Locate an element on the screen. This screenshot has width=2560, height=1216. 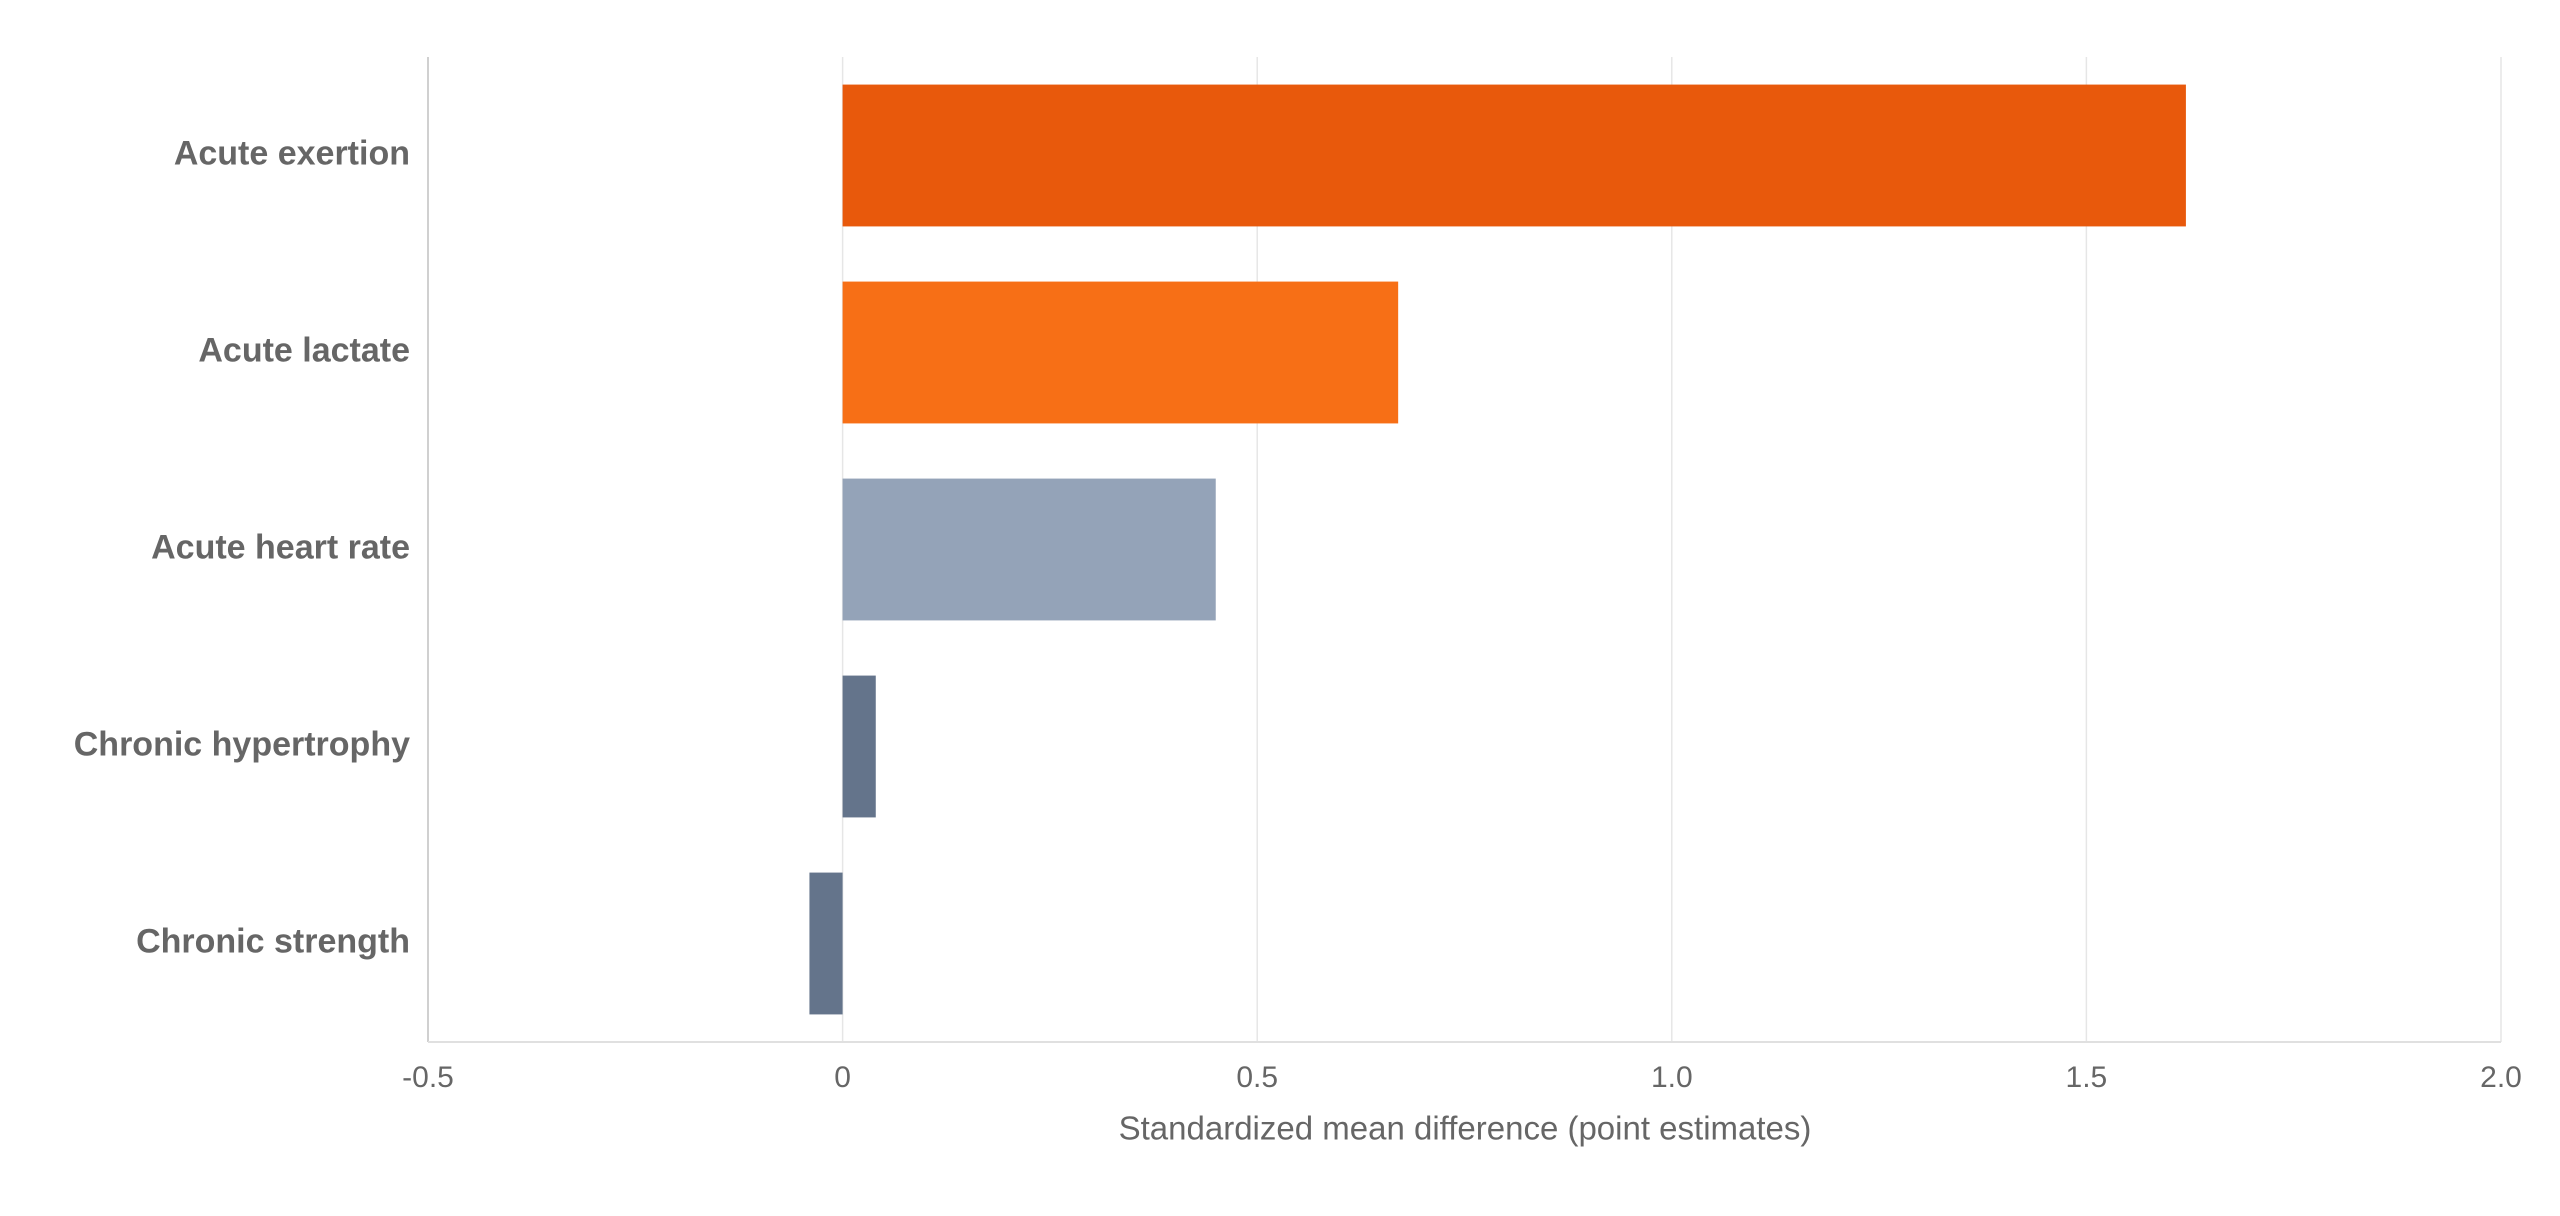
x-tick-label: 1.0 is located at coordinates (1672, 1077).